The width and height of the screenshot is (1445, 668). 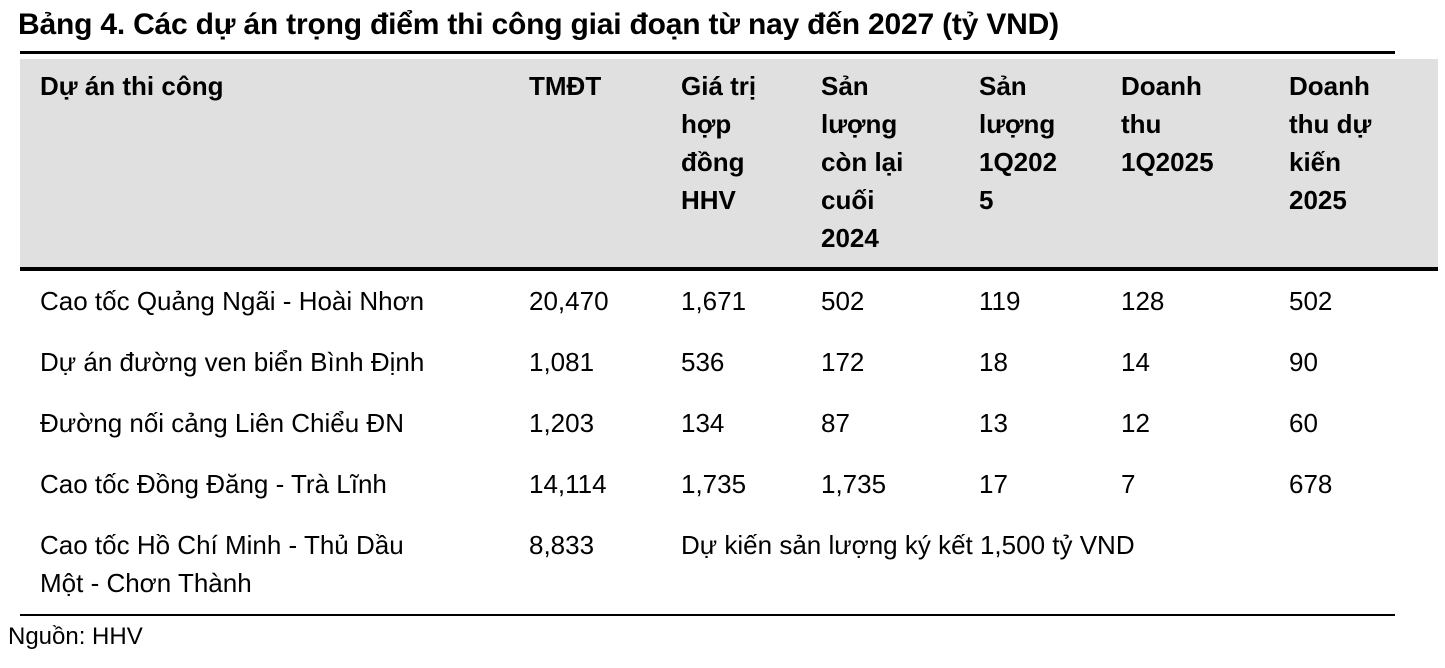 I want to click on project-cell: Dự án đường ven biển Bình Định, so click(x=232, y=362).